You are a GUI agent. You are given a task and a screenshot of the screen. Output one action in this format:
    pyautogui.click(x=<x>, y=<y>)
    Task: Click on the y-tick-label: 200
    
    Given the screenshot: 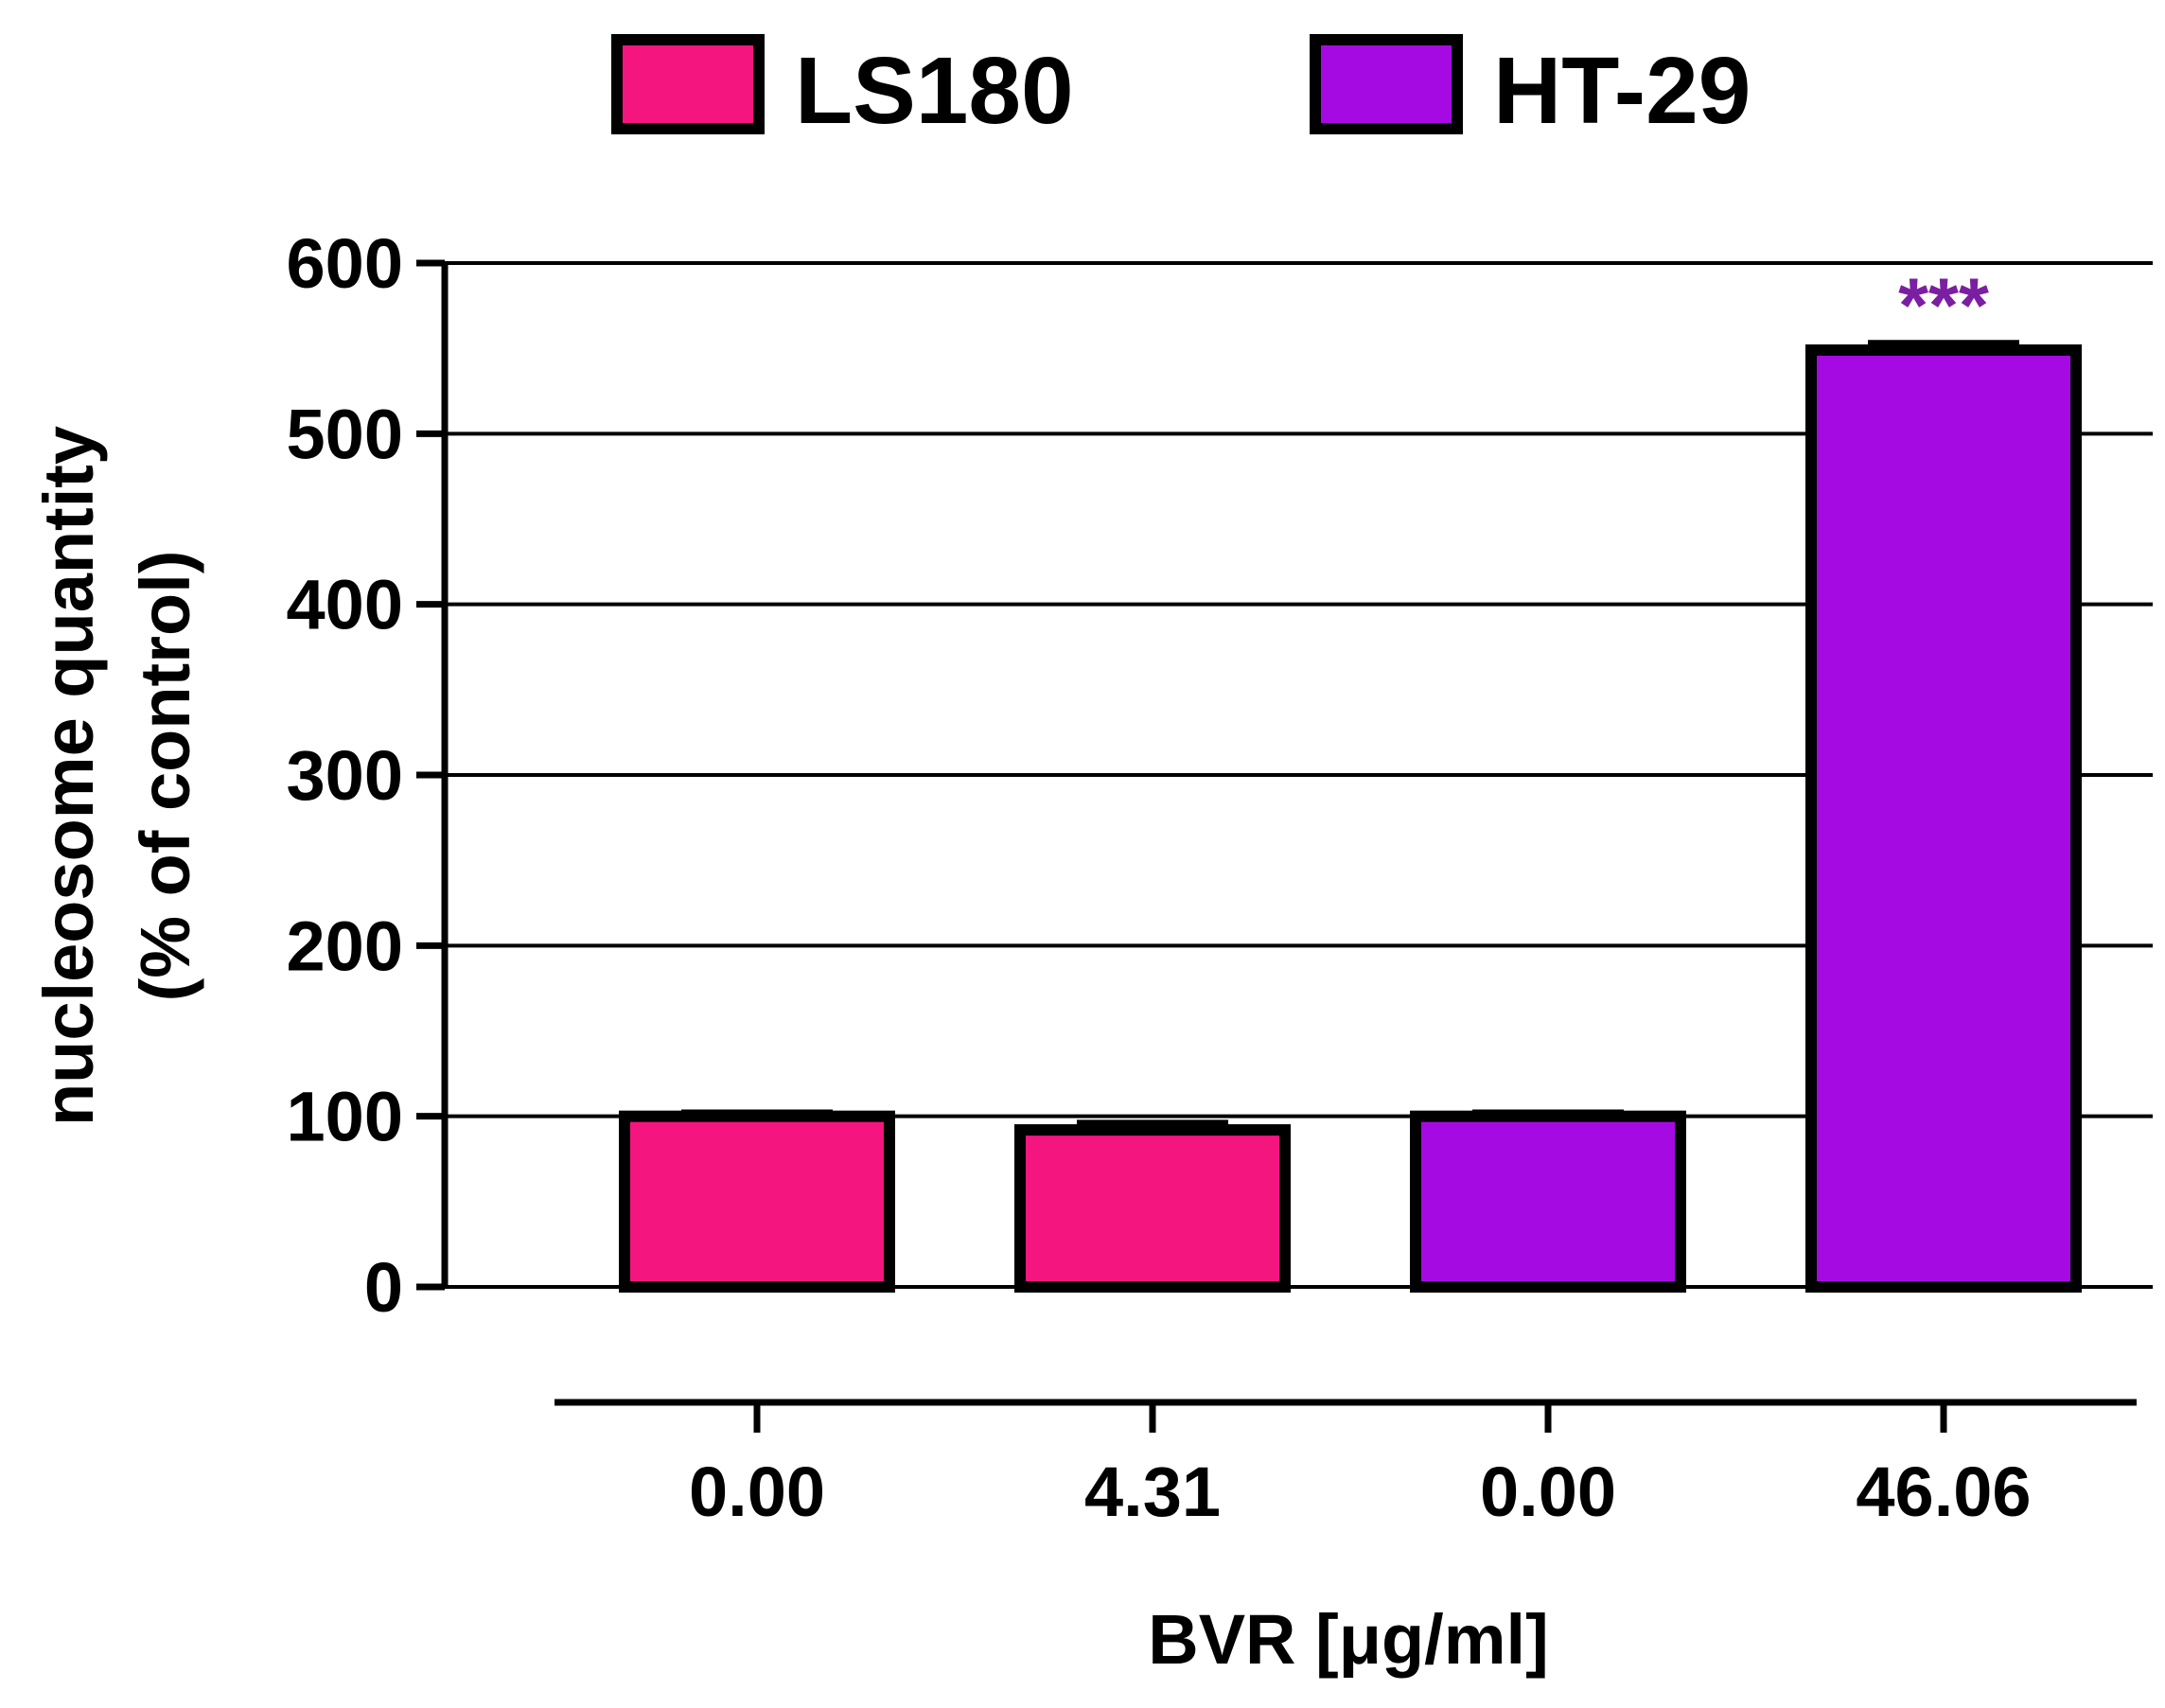 What is the action you would take?
    pyautogui.click(x=345, y=946)
    